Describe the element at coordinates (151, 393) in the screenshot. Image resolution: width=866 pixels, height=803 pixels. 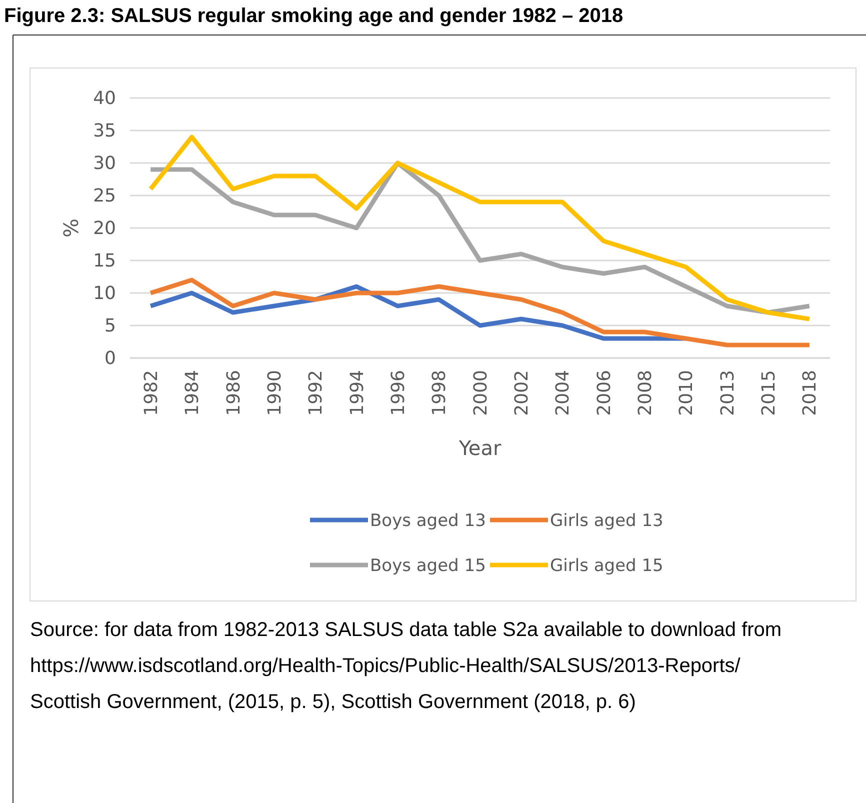
I see `x-tick-label: 1982` at that location.